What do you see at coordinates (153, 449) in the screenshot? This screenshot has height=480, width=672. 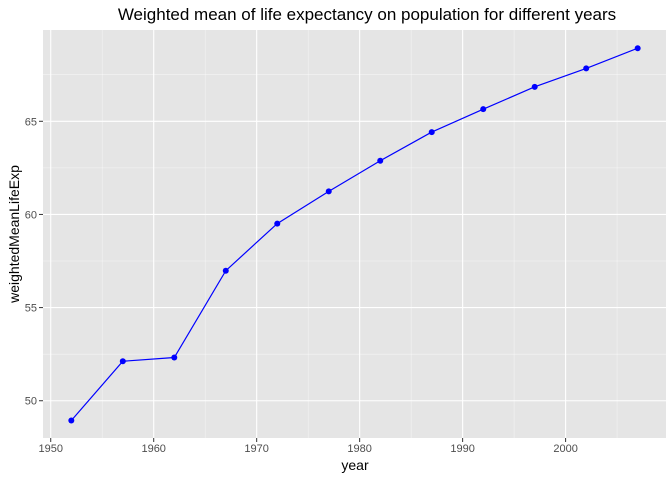 I see `x-tick-label: 1960` at bounding box center [153, 449].